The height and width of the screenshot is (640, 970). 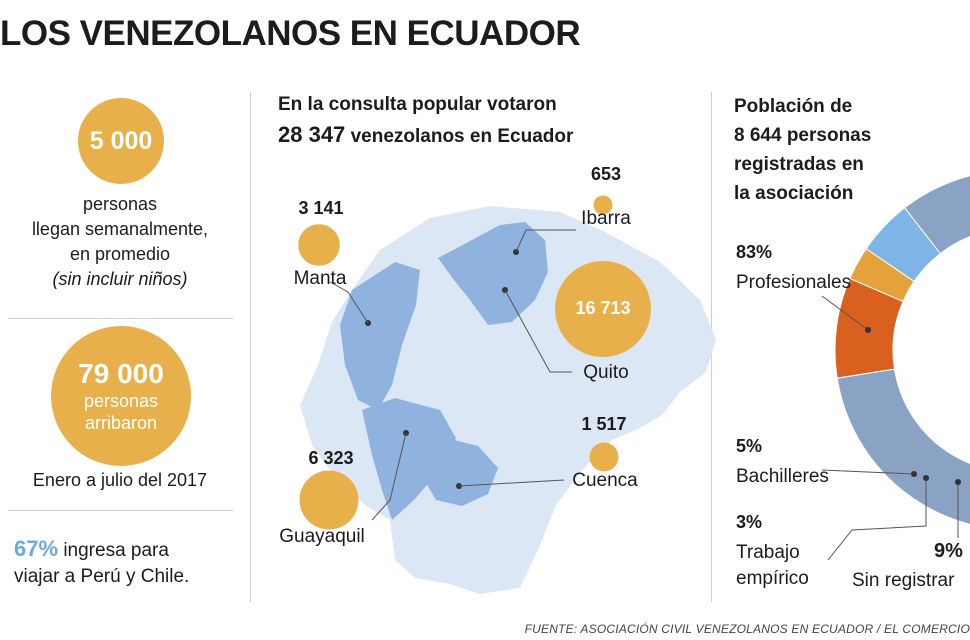 I want to click on arrived-line2: arribaron, so click(x=121, y=423).